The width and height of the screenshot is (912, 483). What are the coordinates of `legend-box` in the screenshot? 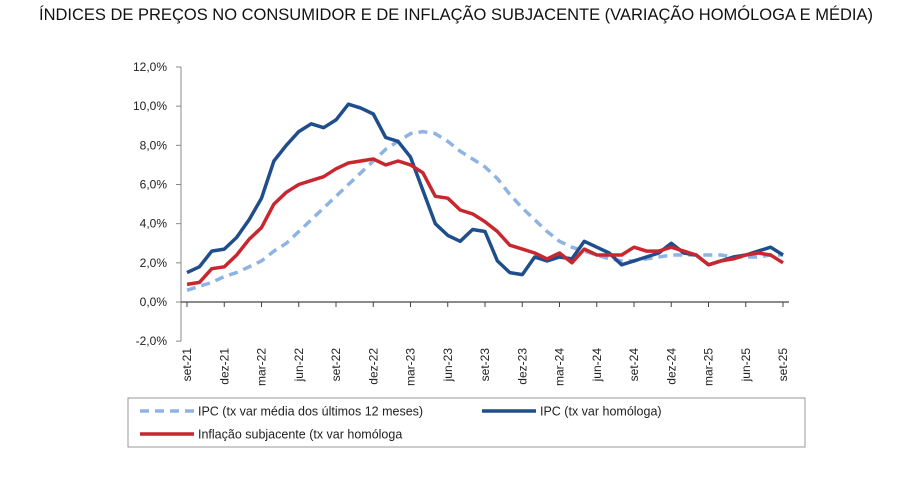 It's located at (466, 422).